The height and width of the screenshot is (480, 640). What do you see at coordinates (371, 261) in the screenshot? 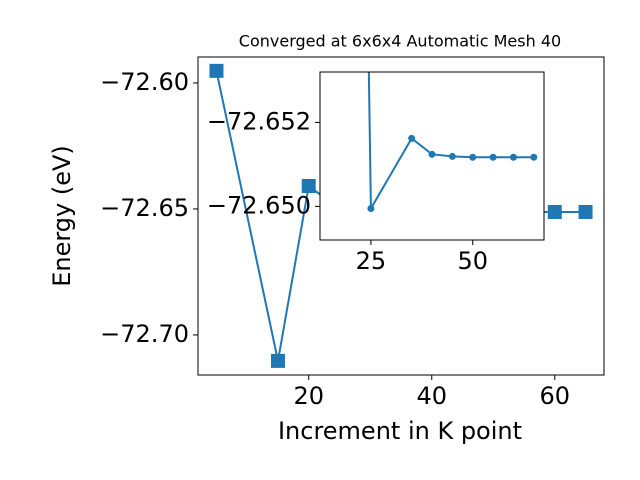
I see `x-tick-label: 25` at bounding box center [371, 261].